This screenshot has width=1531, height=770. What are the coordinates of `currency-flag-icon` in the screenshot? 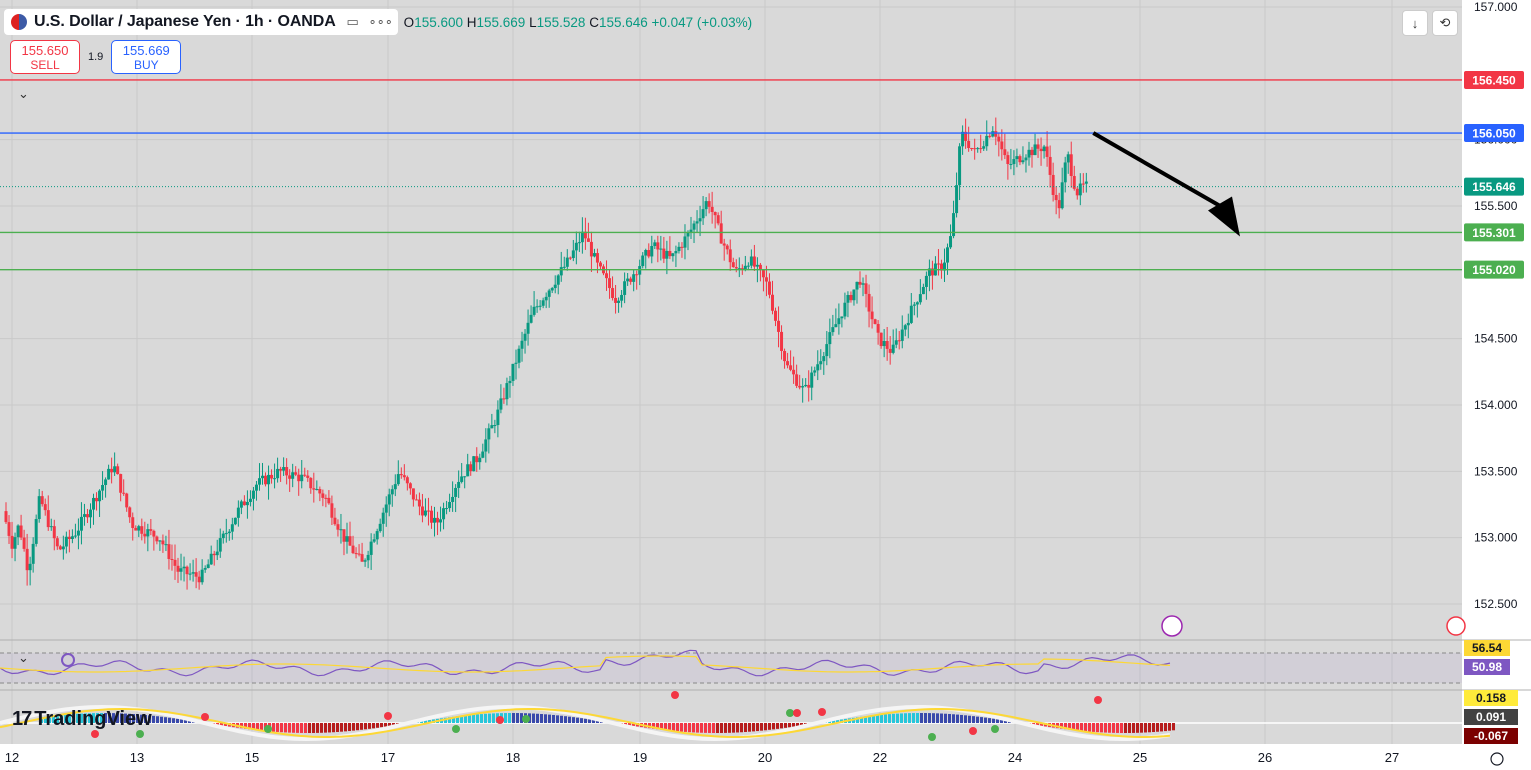 It's located at (19, 22).